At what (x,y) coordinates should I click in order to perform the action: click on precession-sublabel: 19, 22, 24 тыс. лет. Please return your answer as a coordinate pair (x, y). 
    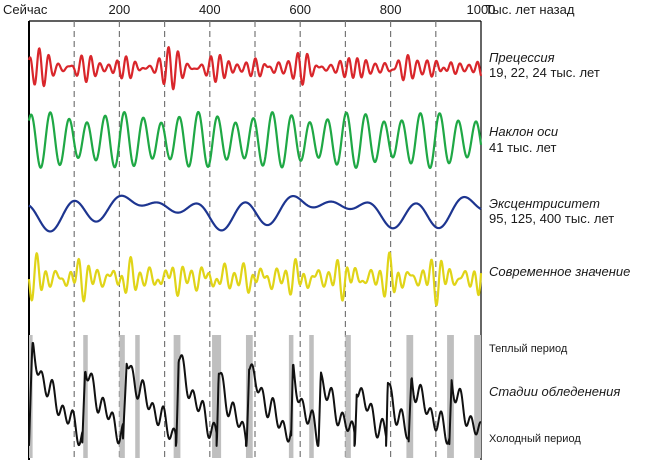
    Looking at the image, I should click on (544, 72).